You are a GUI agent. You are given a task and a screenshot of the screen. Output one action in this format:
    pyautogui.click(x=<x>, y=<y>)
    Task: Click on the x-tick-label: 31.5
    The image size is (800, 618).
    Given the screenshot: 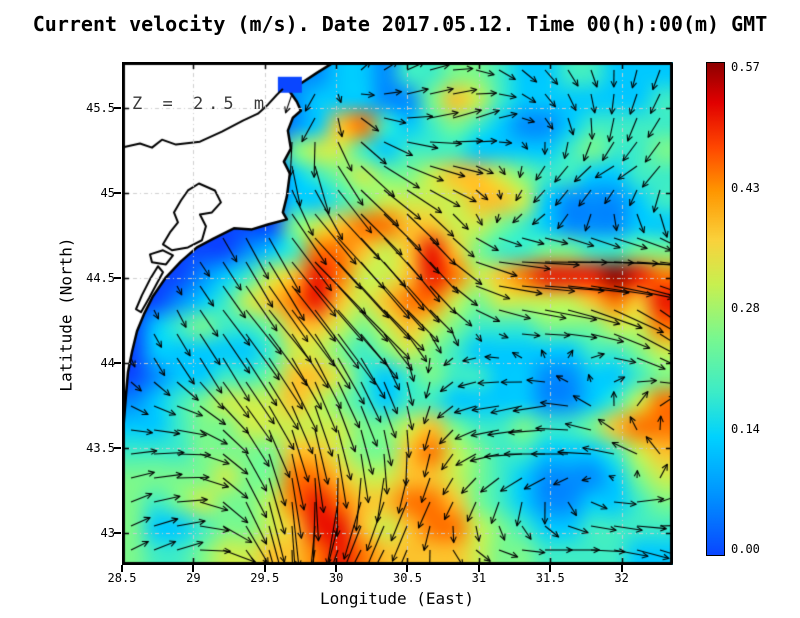 What is the action you would take?
    pyautogui.click(x=550, y=578)
    